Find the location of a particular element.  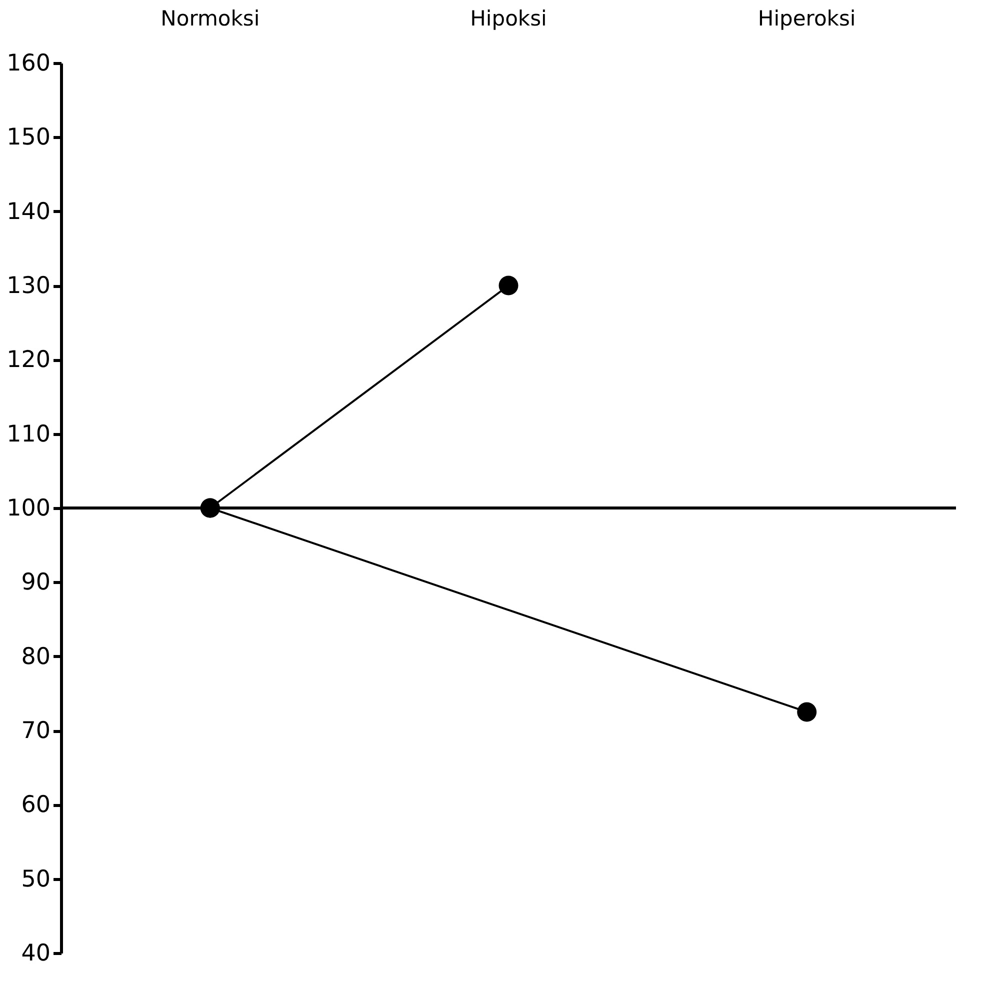

y-tick-label: 130 is located at coordinates (28, 286).